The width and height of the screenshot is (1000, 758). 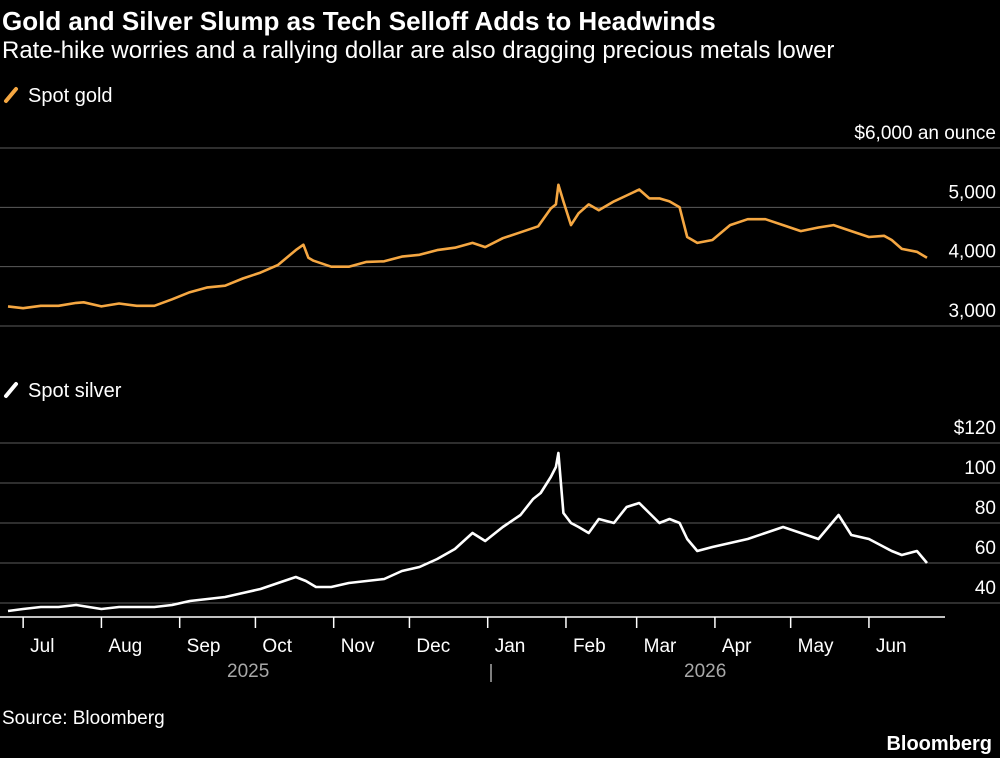 I want to click on x-year-label-2026: 2026, so click(x=705, y=671).